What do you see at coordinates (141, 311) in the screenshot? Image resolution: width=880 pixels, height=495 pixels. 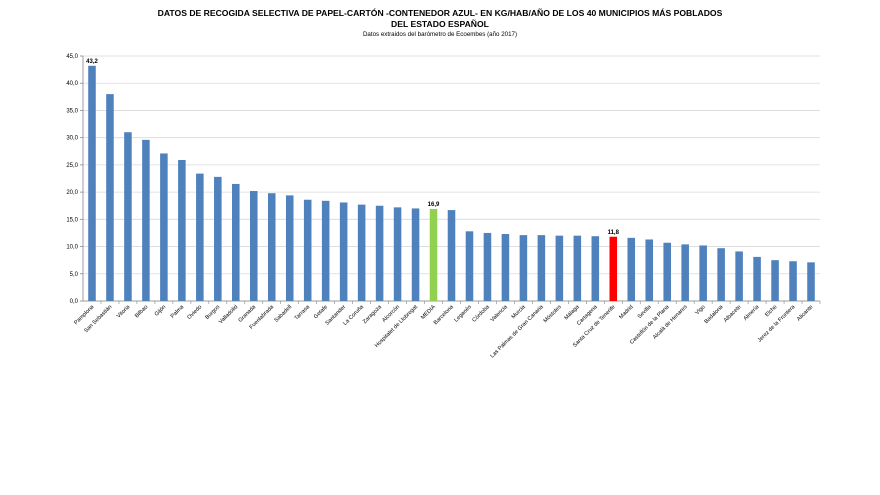 I see `x-tick-label: Bilbao` at bounding box center [141, 311].